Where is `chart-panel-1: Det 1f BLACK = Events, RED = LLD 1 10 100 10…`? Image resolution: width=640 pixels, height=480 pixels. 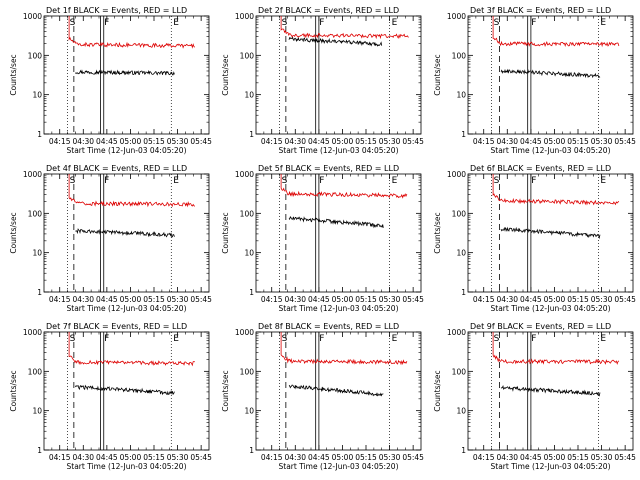 chart-panel-1: Det 1f BLACK = Events, RED = LLD 1 10 100 10… is located at coordinates (110, 80).